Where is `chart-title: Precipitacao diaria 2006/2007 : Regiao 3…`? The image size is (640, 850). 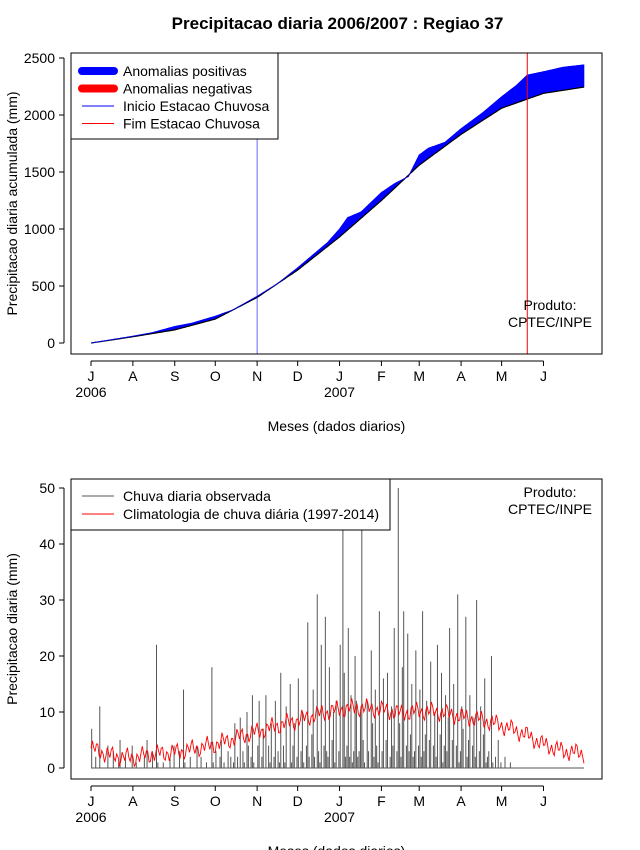
chart-title: Precipitacao diaria 2006/2007 : Regiao 3… is located at coordinates (337, 23).